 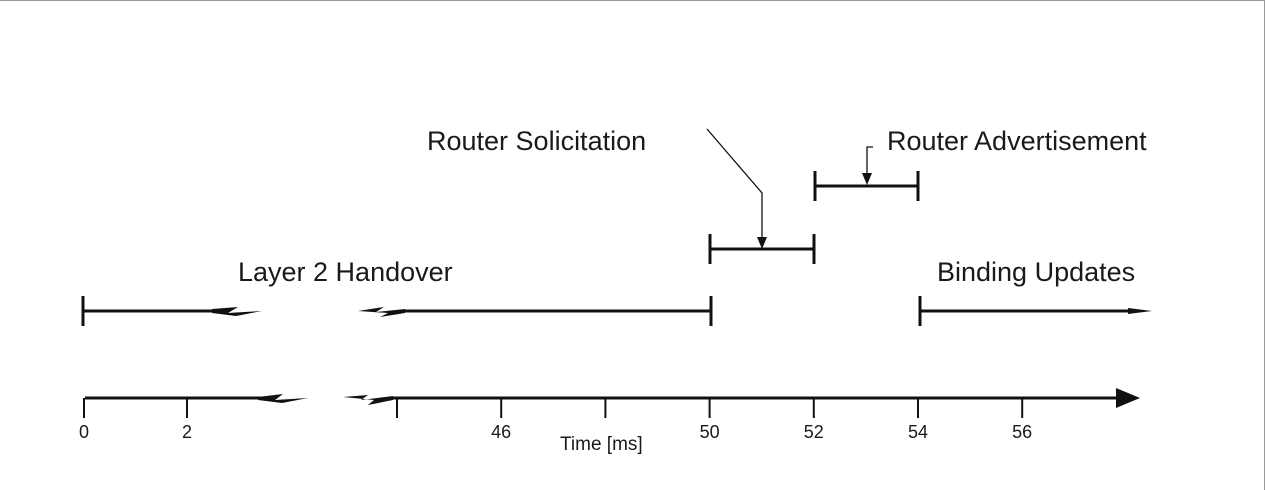 What do you see at coordinates (1128, 398) in the screenshot?
I see `time-axis-arrowhead` at bounding box center [1128, 398].